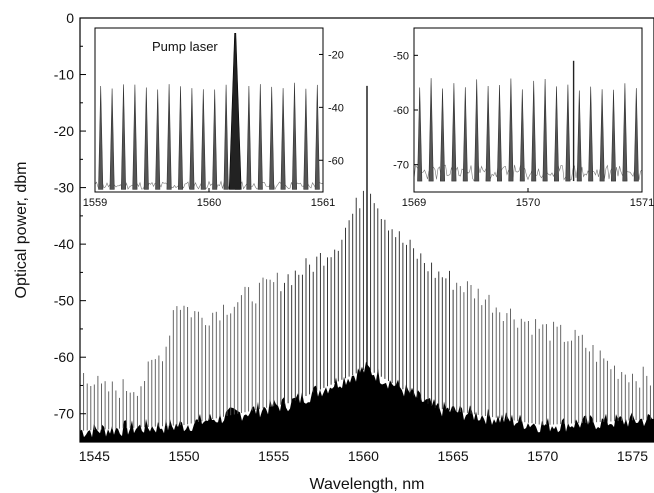 The height and width of the screenshot is (493, 654). Describe the element at coordinates (64, 357) in the screenshot. I see `y-tick-label: -60` at that location.